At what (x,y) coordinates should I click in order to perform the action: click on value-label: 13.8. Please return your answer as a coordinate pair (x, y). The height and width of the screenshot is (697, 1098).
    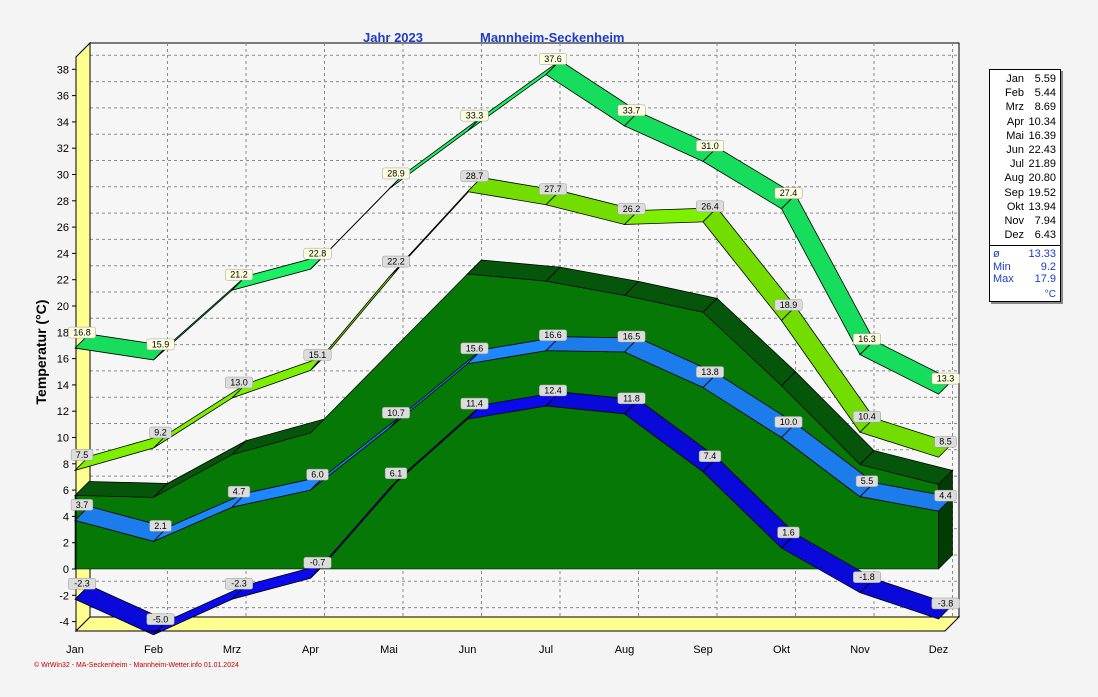
    Looking at the image, I should click on (710, 372).